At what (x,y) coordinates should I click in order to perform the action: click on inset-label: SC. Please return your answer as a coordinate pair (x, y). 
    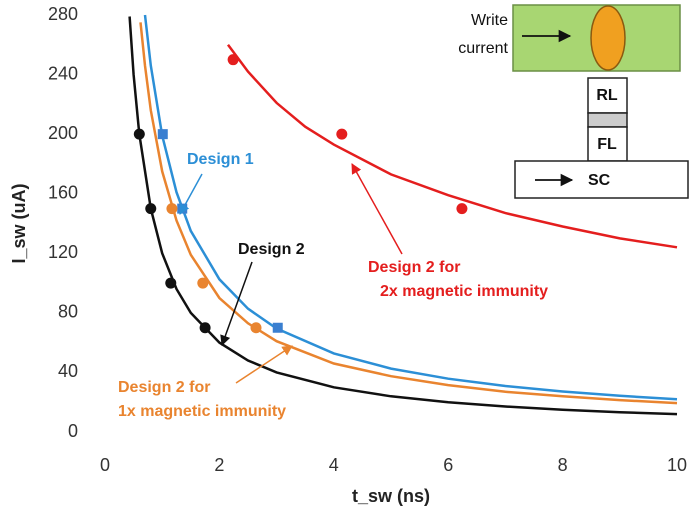
    Looking at the image, I should click on (599, 180).